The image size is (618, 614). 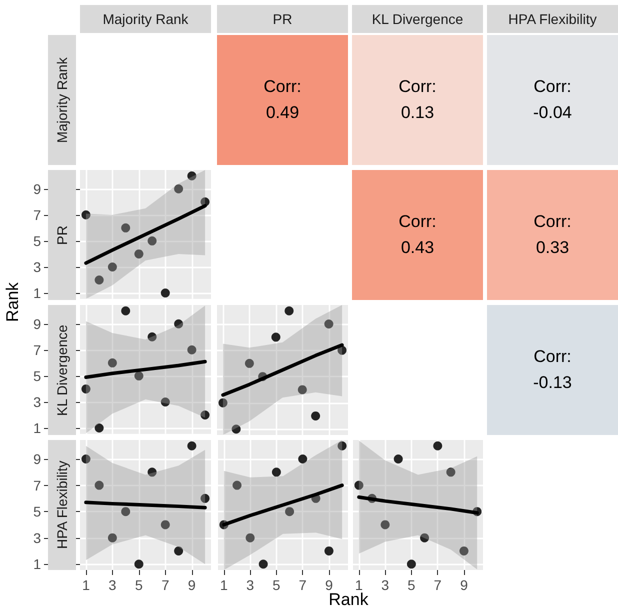 I want to click on text: 0.33, so click(x=553, y=248).